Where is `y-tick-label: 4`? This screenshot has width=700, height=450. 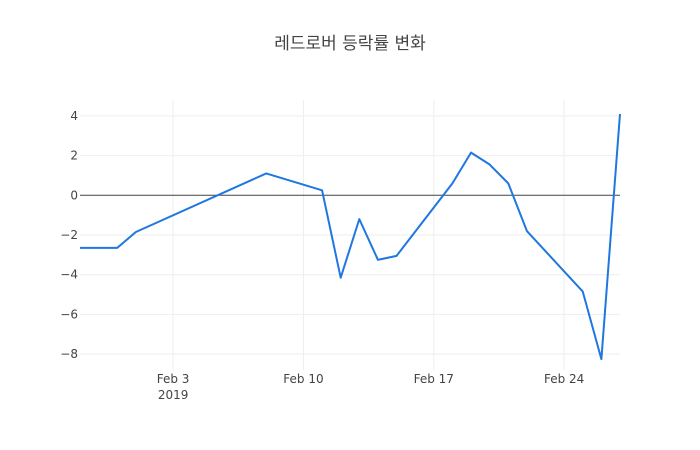 y-tick-label: 4 is located at coordinates (74, 116).